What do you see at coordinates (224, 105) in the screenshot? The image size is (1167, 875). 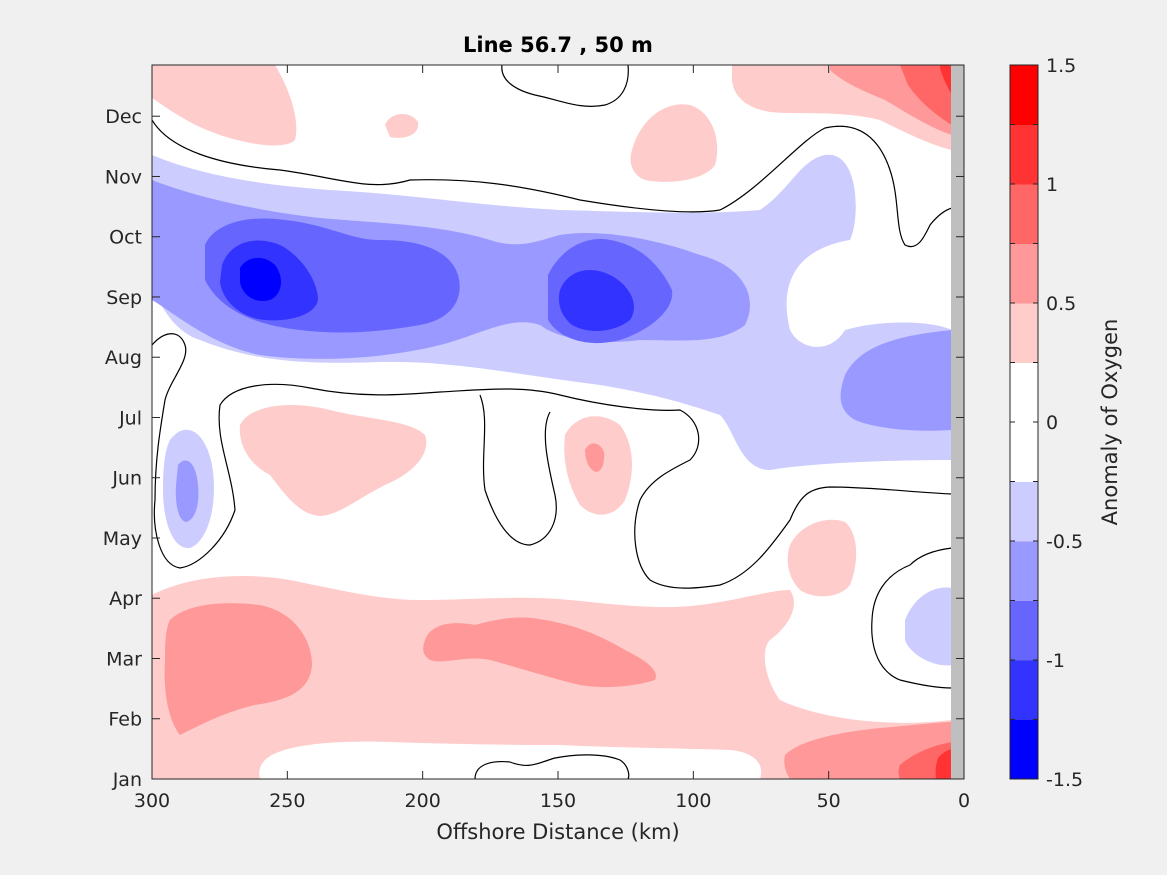 I see `contour-fill-pos-0.25-top-left` at bounding box center [224, 105].